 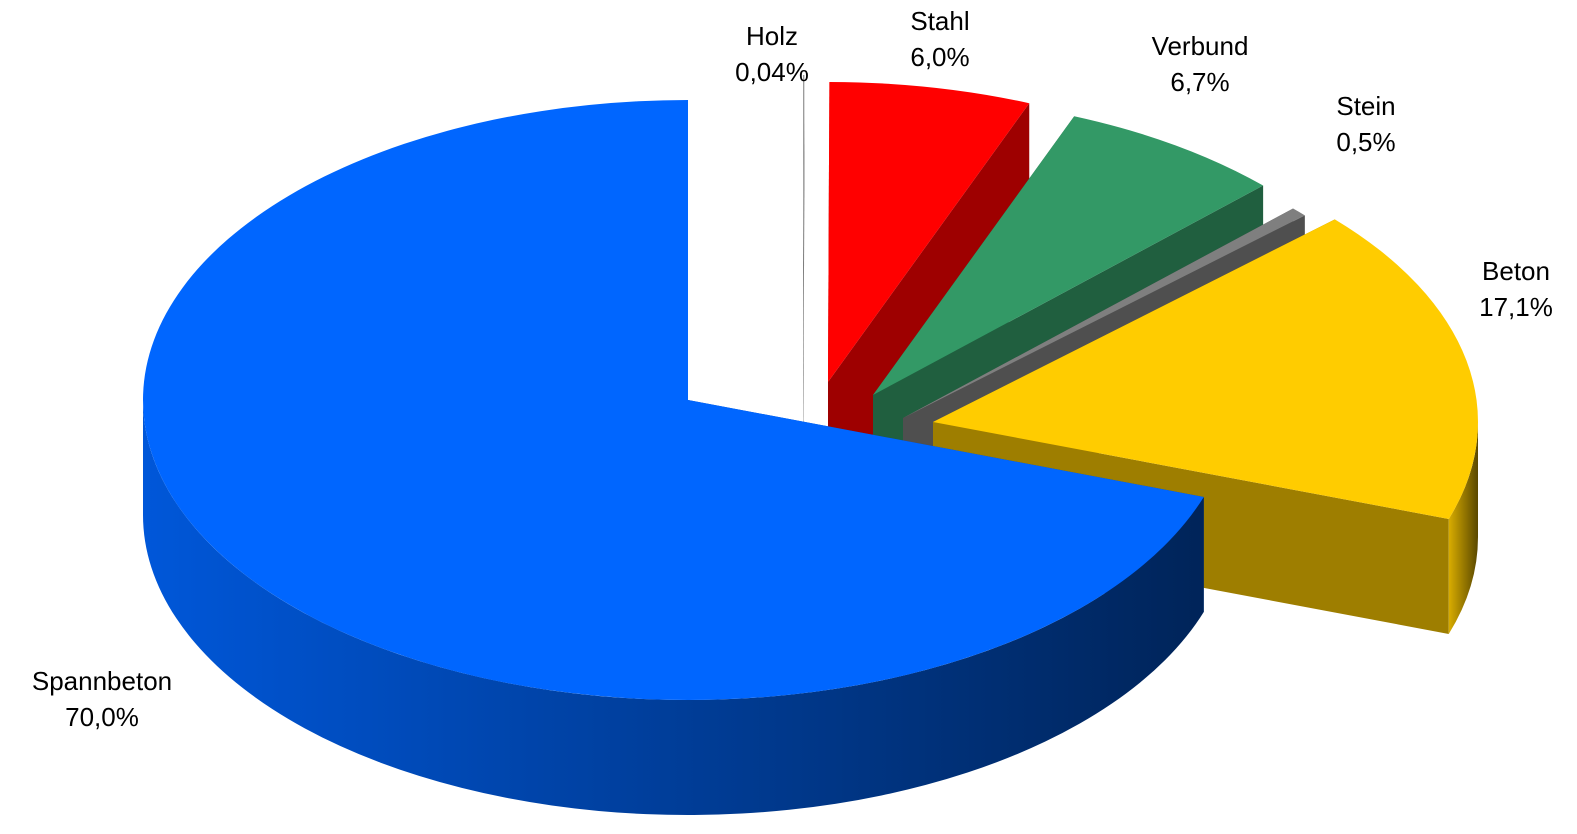 What do you see at coordinates (102, 681) in the screenshot?
I see `slice-label: Spannbeton` at bounding box center [102, 681].